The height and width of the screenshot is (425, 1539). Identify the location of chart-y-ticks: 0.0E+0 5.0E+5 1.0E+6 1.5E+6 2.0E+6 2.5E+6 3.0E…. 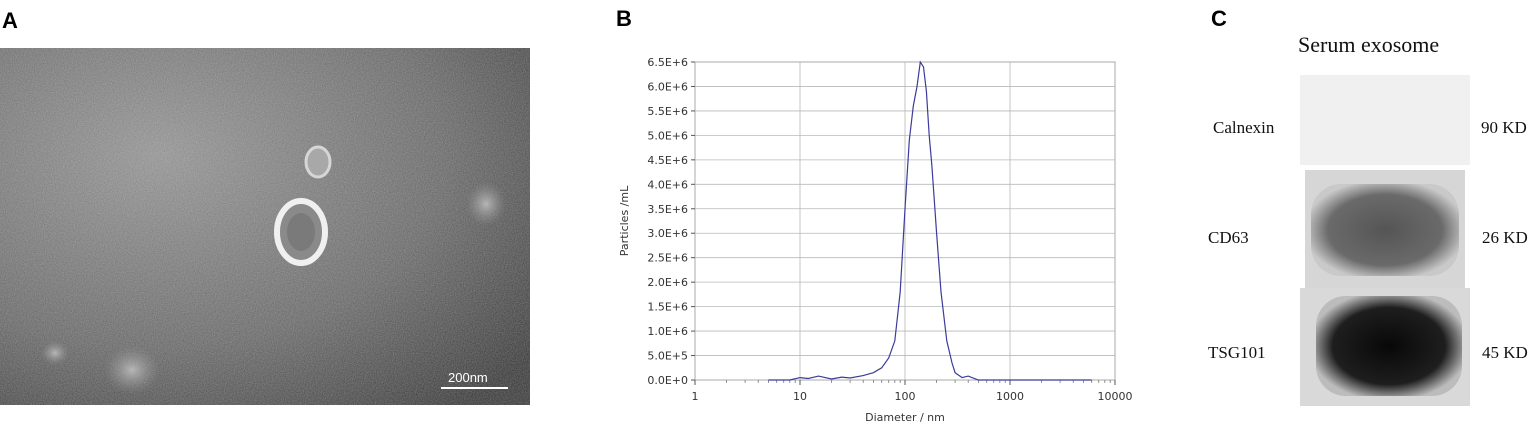
(671, 221).